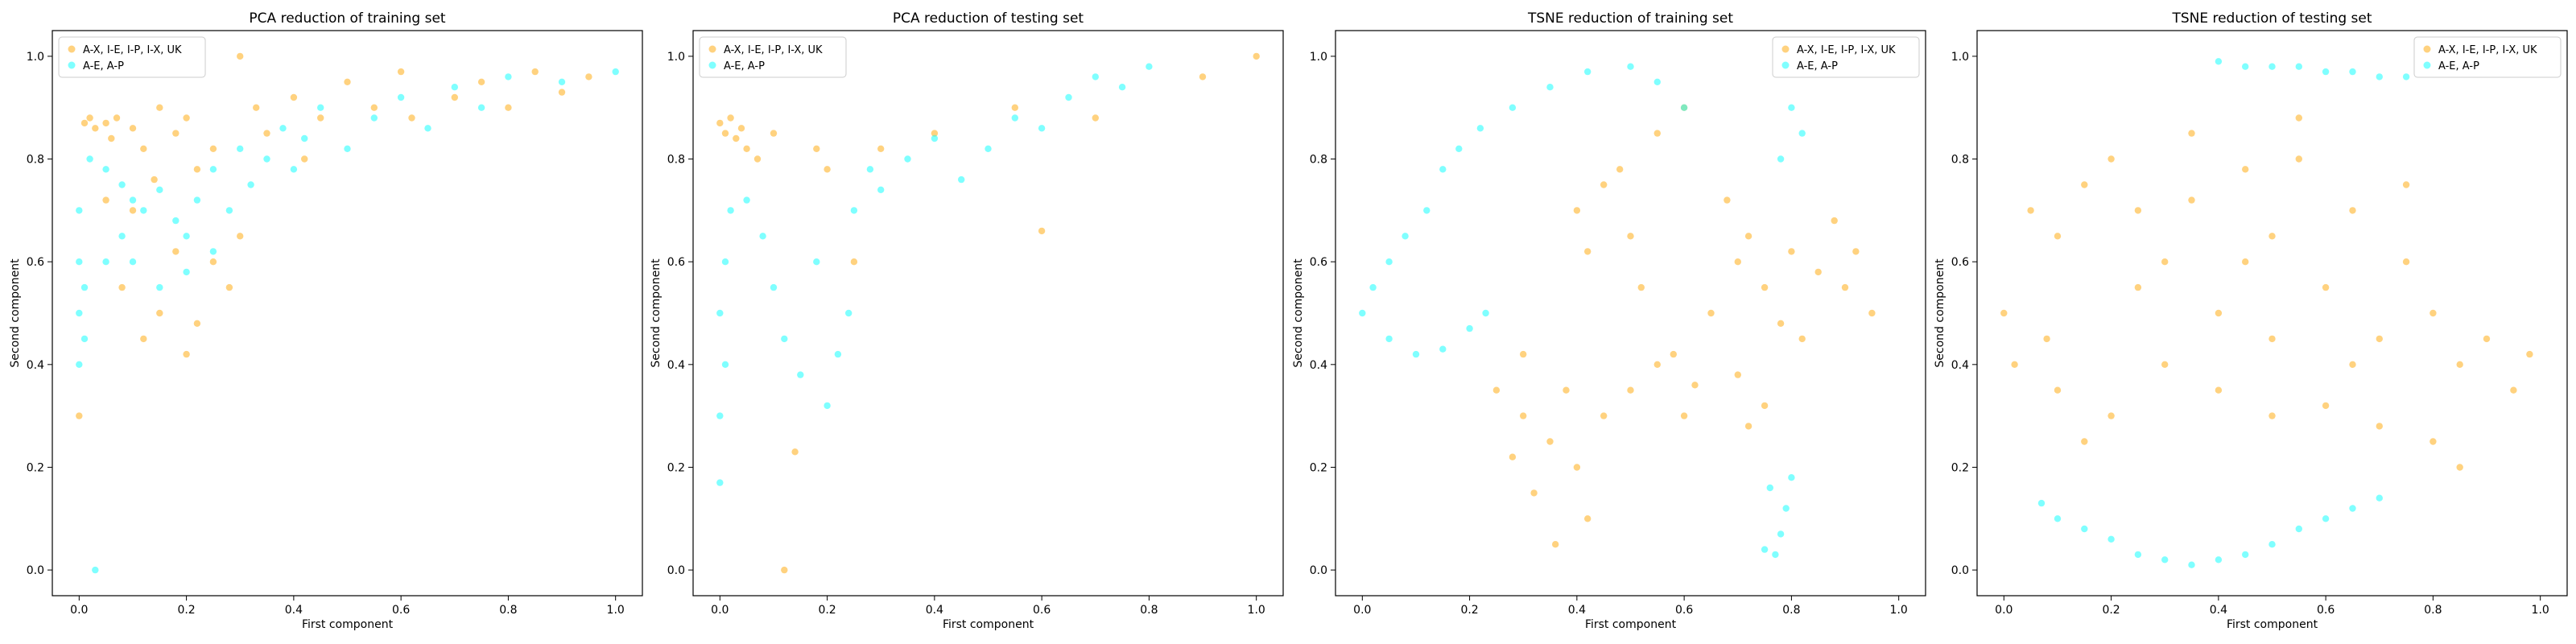  Describe the element at coordinates (1940, 313) in the screenshot. I see `y-axis-label: Second component` at that location.